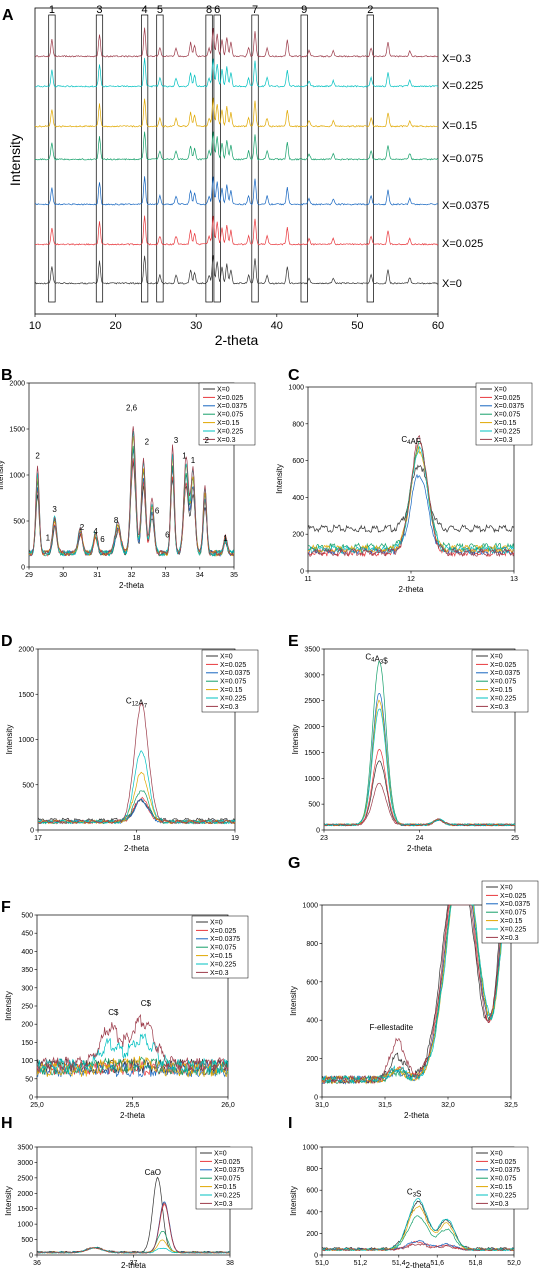 The image size is (547, 1271). I want to click on peak-annotation: C4AF, so click(410, 440).